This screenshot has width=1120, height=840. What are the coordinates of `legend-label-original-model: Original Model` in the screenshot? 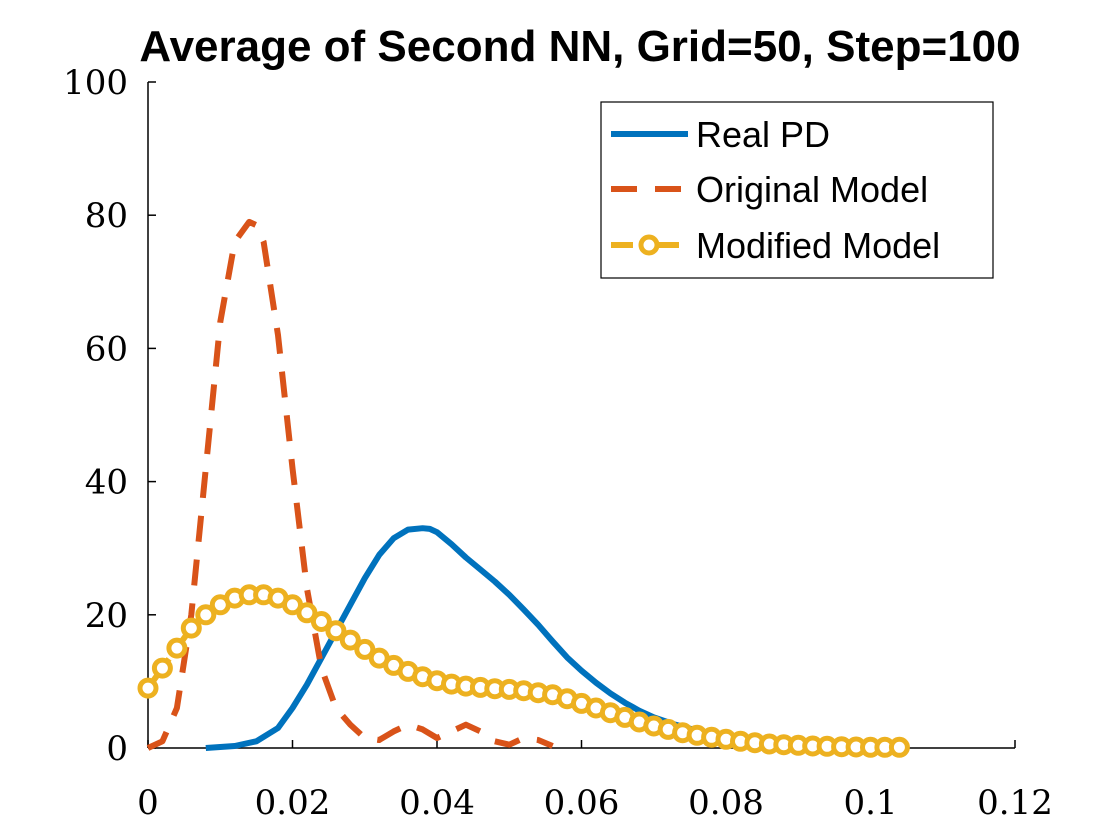 It's located at (812, 189).